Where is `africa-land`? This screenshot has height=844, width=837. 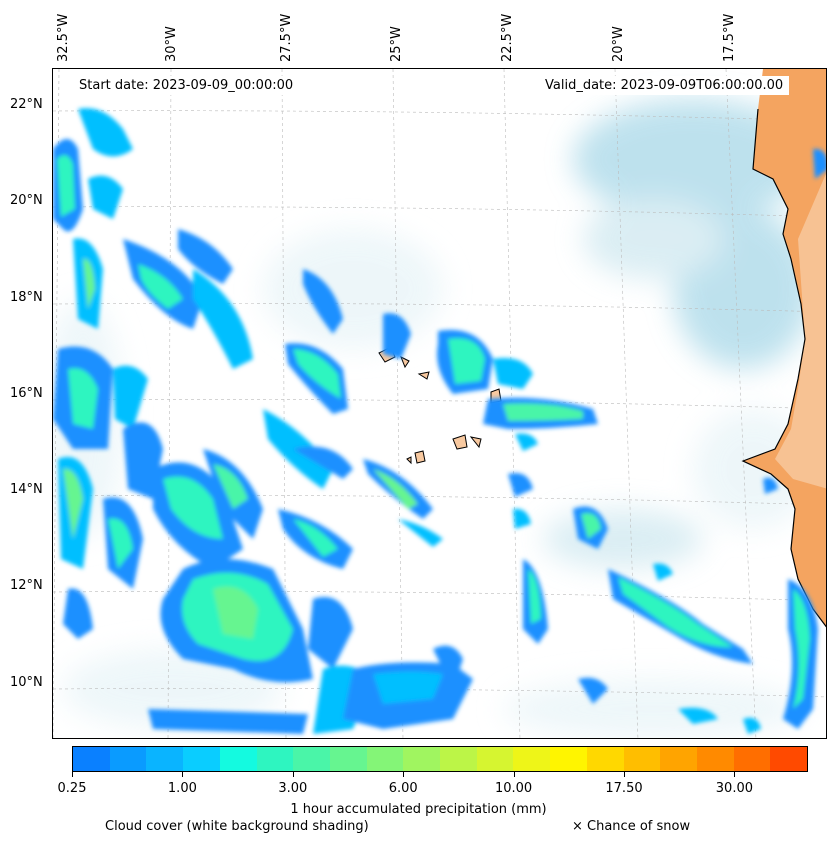 africa-land is located at coordinates (783, 348).